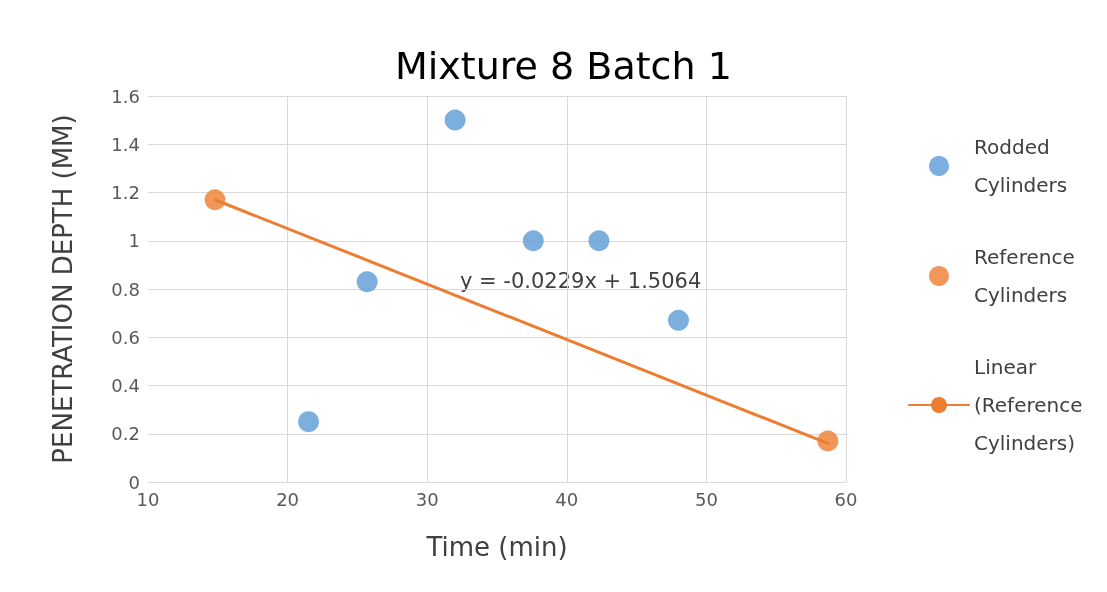 Image resolution: width=1107 pixels, height=592 pixels. I want to click on legend-label: Linear (Reference Cylinders), so click(1031, 405).